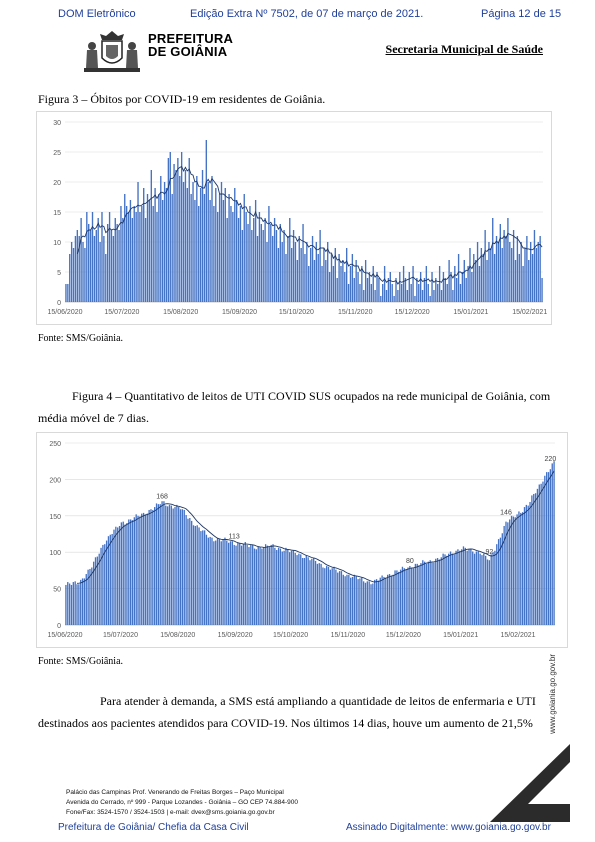 The width and height of the screenshot is (595, 842). Describe the element at coordinates (64, 312) in the screenshot. I see `x-tick-label: 15/06/2020` at that location.